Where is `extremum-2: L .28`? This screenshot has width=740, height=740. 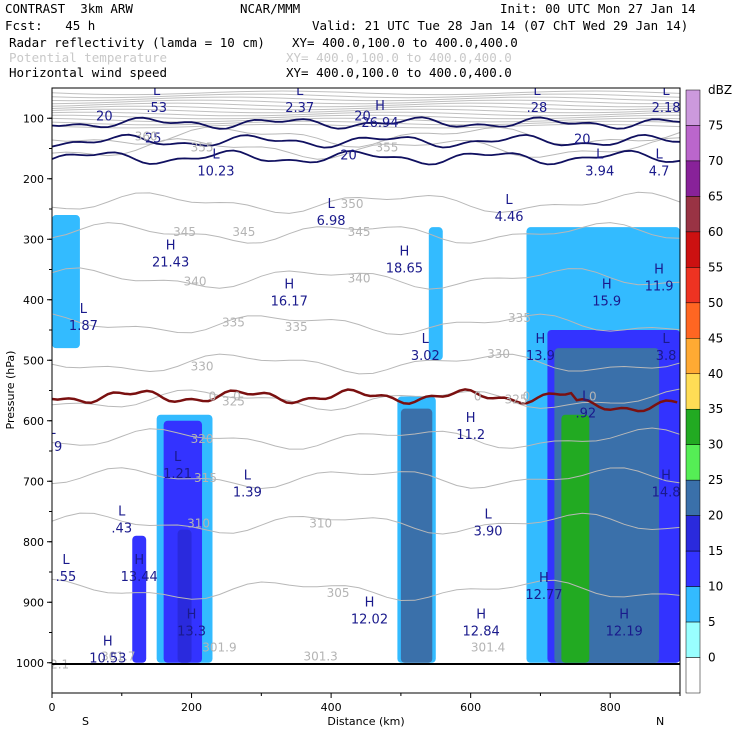 extremum-2: L .28 is located at coordinates (537, 100).